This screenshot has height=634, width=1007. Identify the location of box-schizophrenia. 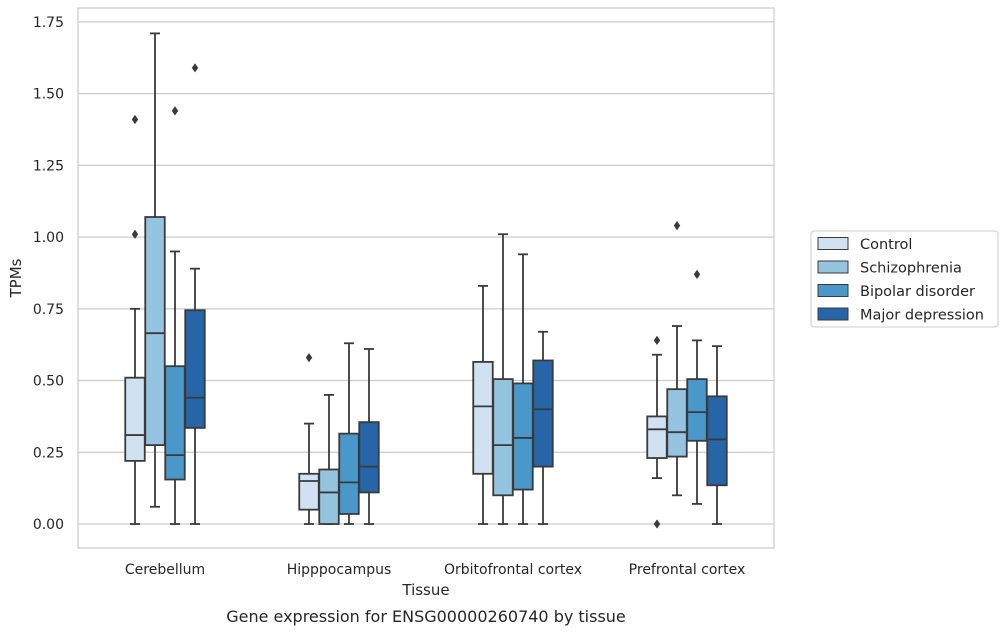
(155, 270).